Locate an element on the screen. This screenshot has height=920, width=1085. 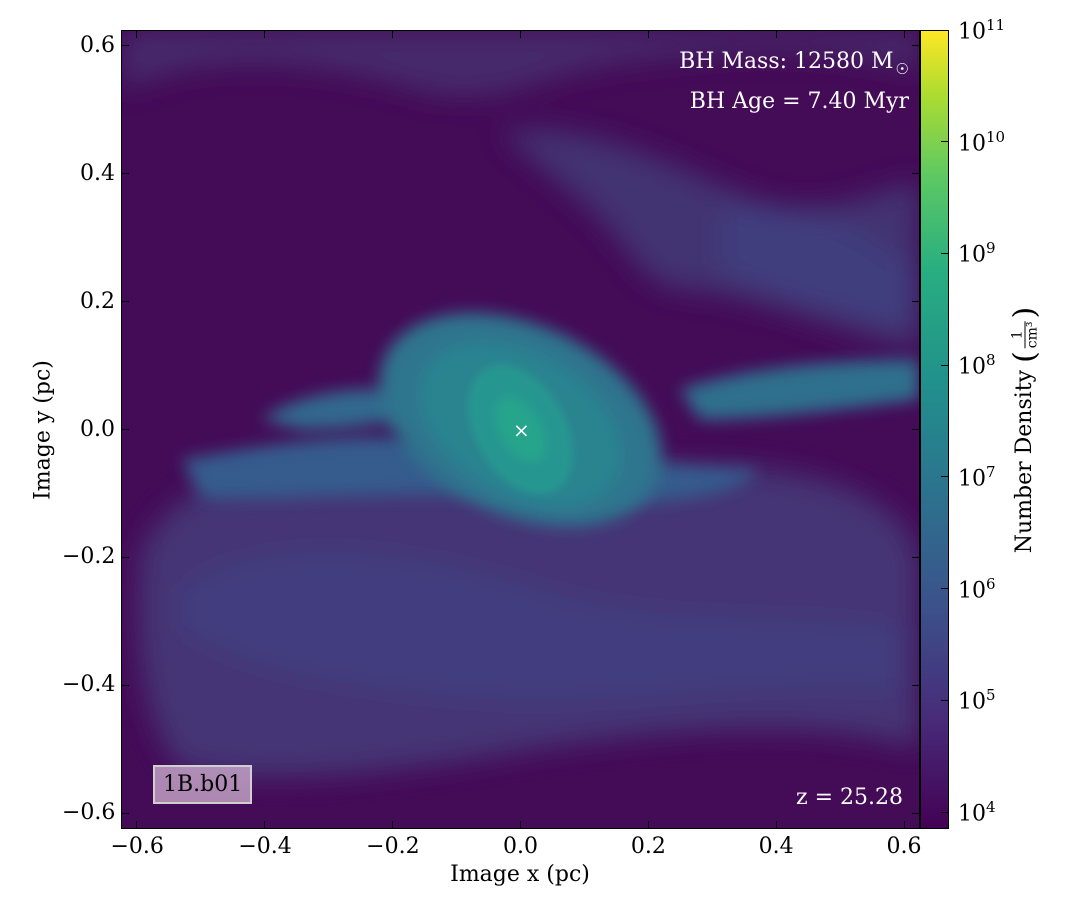
bh-mass-annotation: BH Mass: 12580 M ☉ is located at coordinates (794, 63).